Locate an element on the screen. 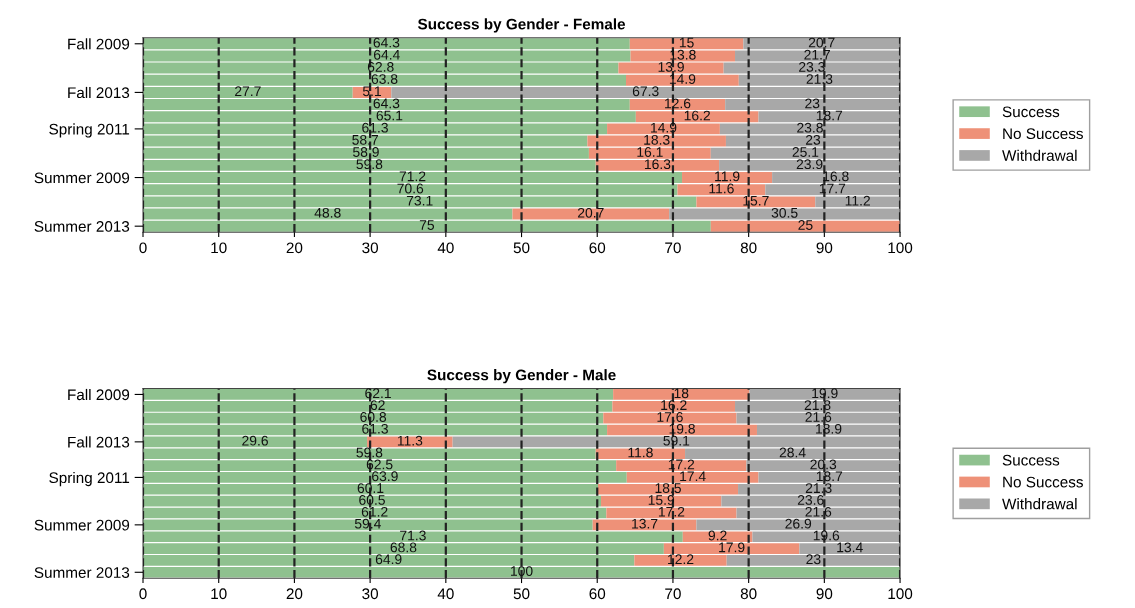 This screenshot has height=608, width=1135. data-label: 13.9 is located at coordinates (671, 66).